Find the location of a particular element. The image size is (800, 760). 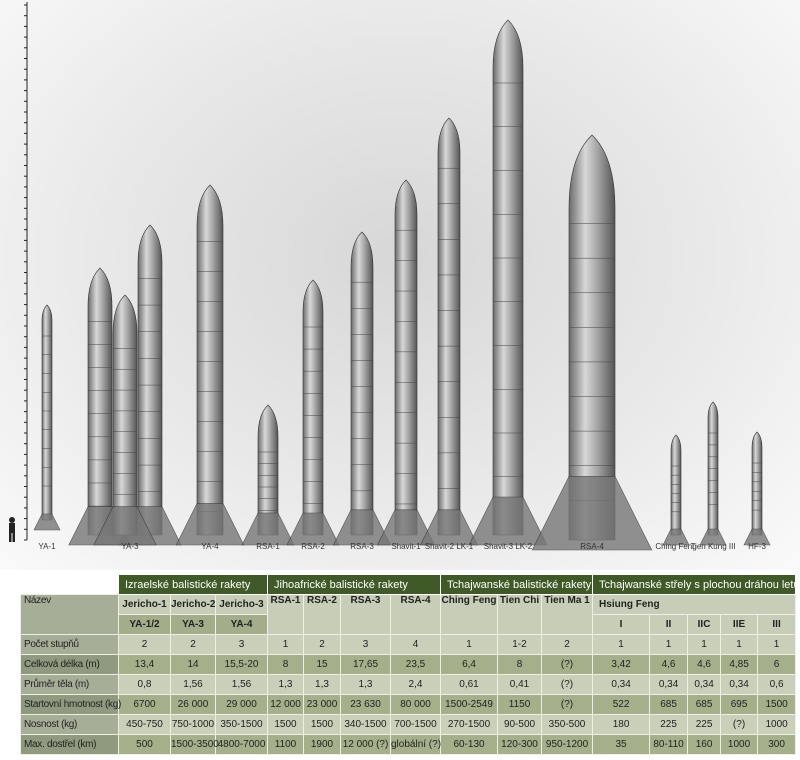

col-jericho-3: Jericho-3 is located at coordinates (241, 604).